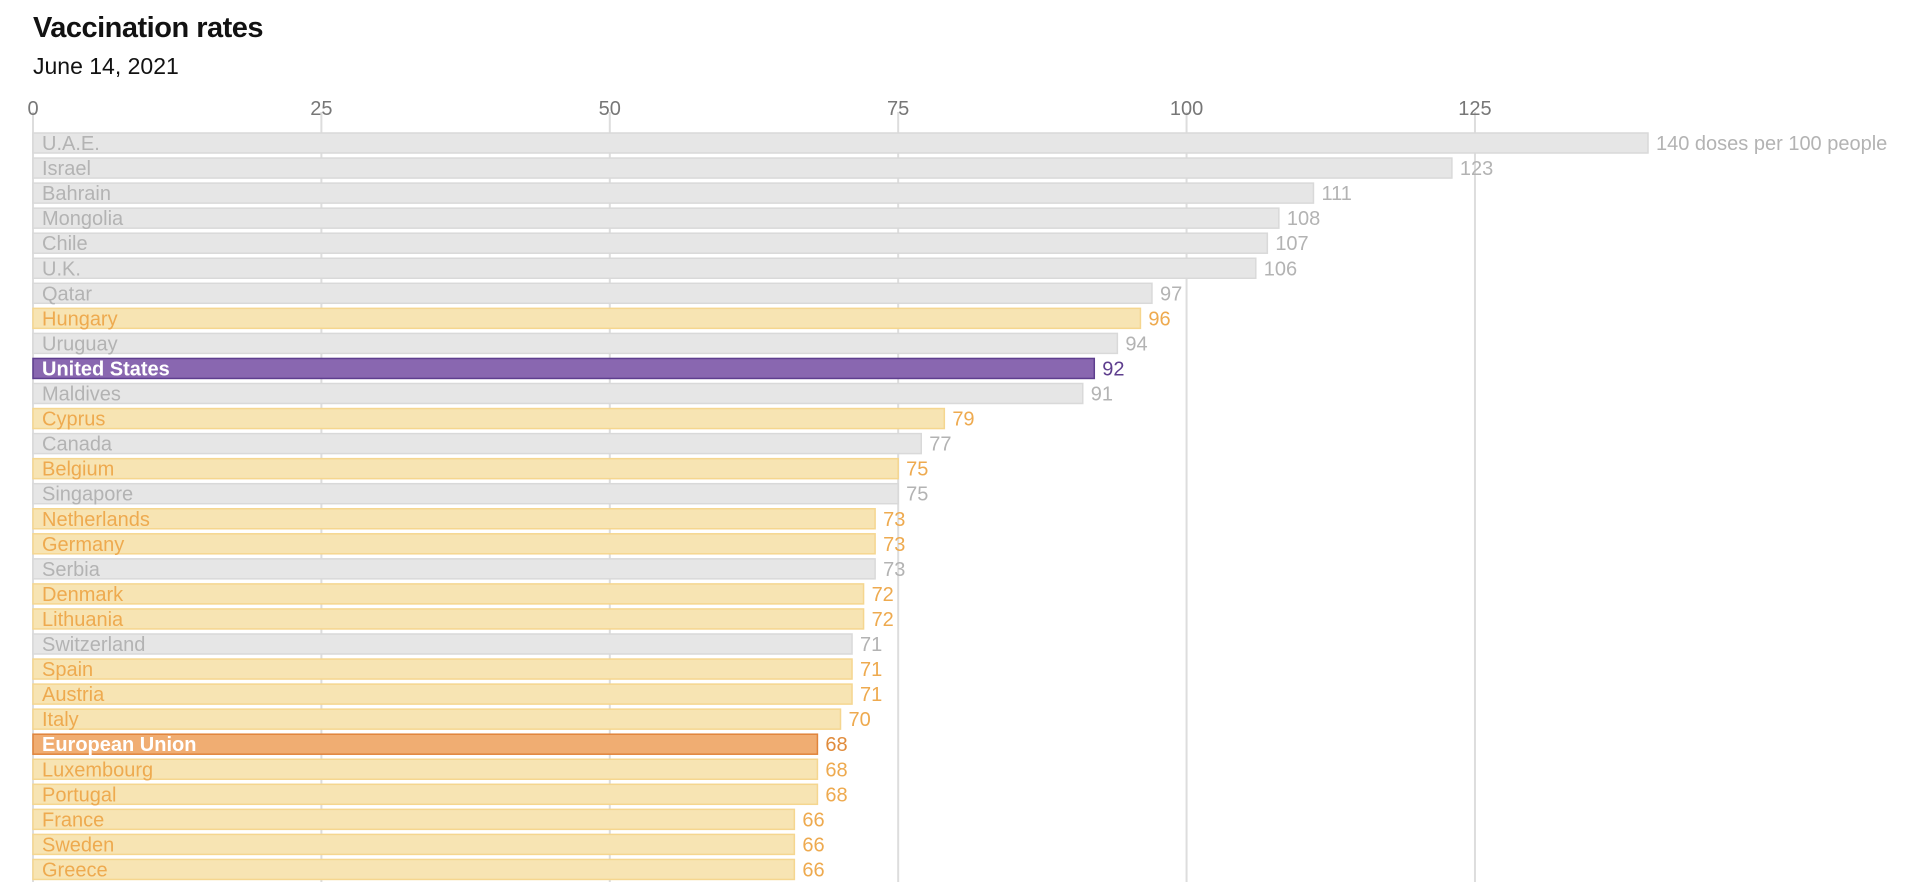 This screenshot has width=1920, height=896. What do you see at coordinates (80, 344) in the screenshot?
I see `category-label: Uruguay` at bounding box center [80, 344].